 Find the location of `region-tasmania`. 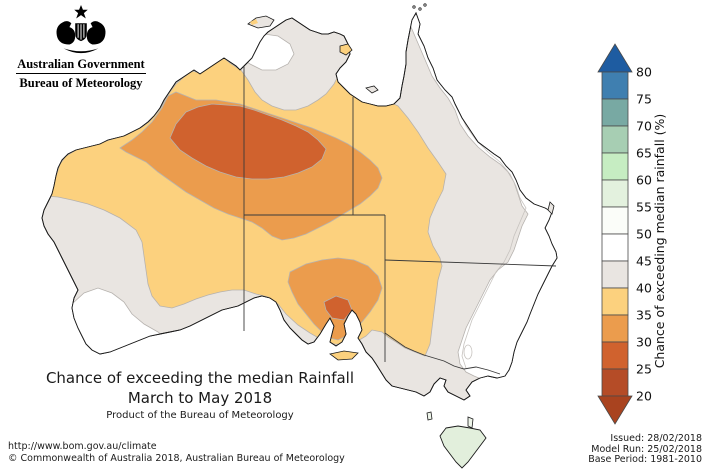

region-tasmania is located at coordinates (463, 447).